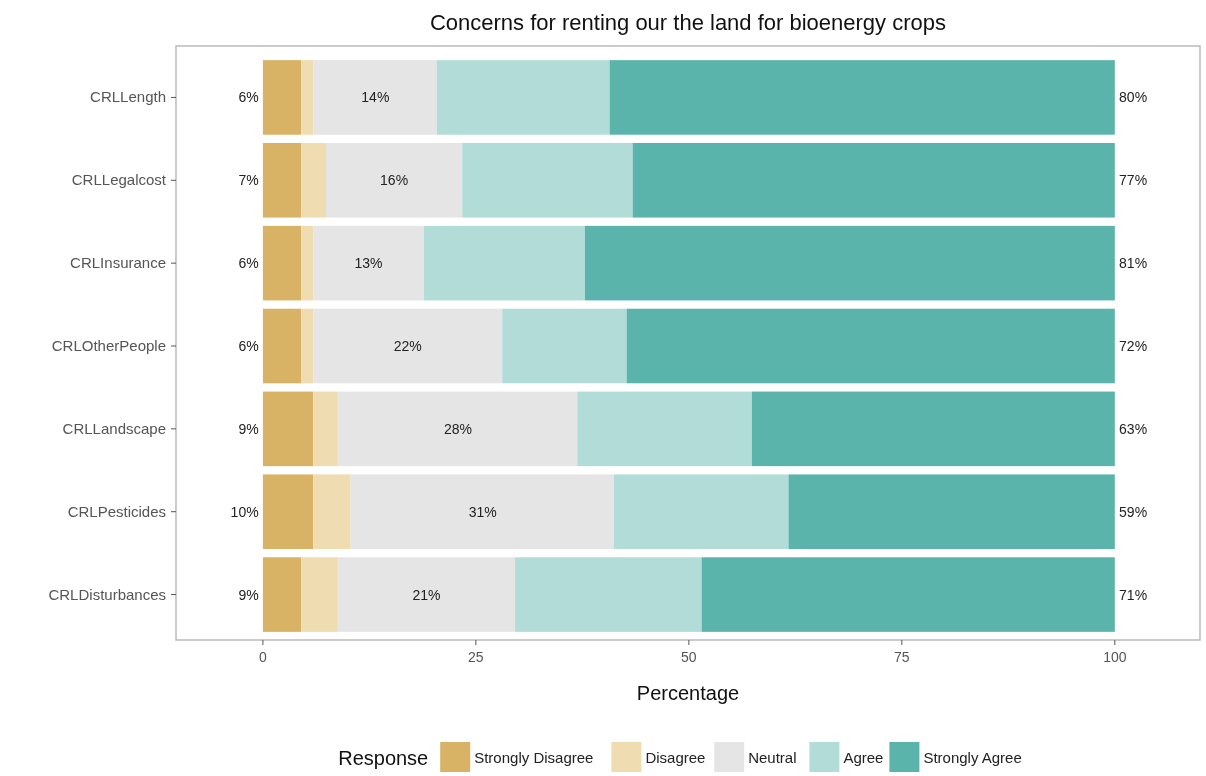  Describe the element at coordinates (119, 180) in the screenshot. I see `y-tick-label: CRLLegalcost` at that location.